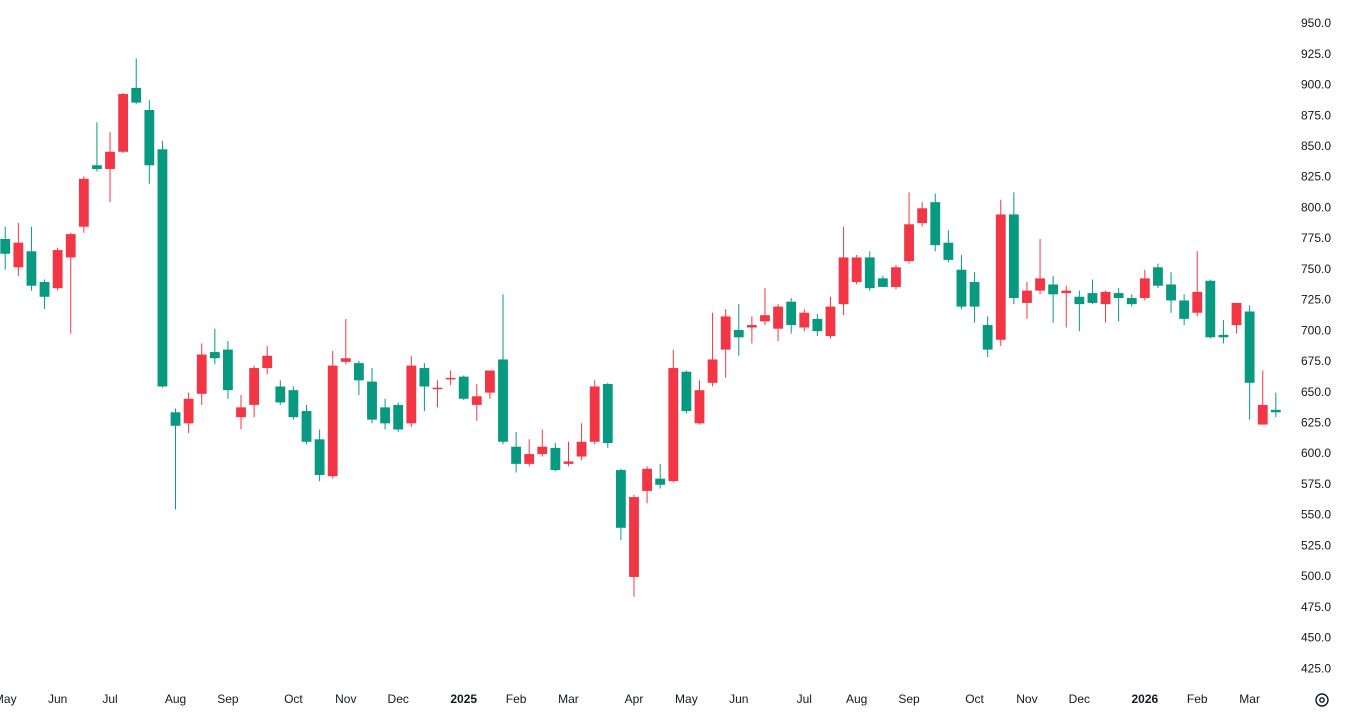  What do you see at coordinates (1316, 238) in the screenshot?
I see `y-tick-label: 775.0` at bounding box center [1316, 238].